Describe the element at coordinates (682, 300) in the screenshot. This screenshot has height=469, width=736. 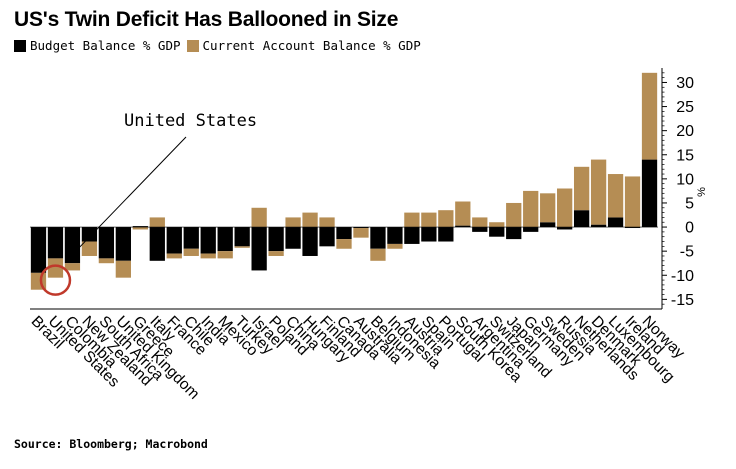
I see `y-tick-label: -15` at that location.